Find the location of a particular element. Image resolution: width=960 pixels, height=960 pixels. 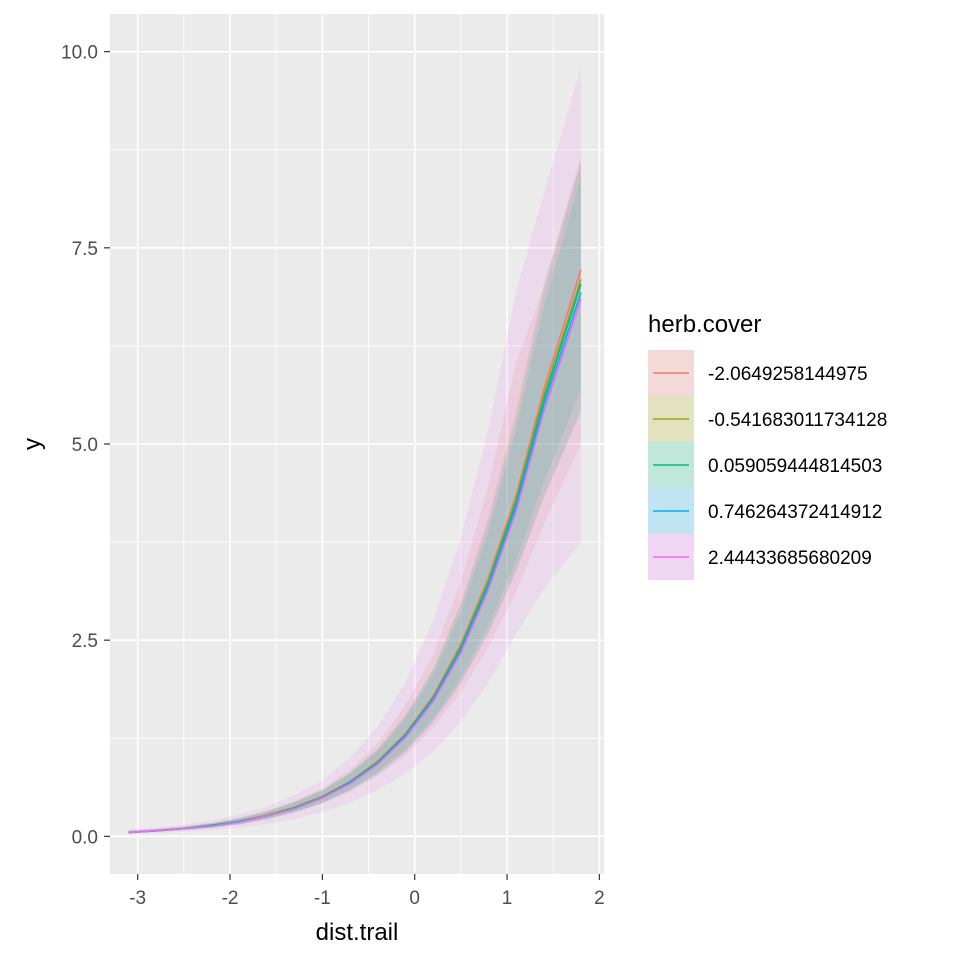

x-axis-title: dist.trail is located at coordinates (357, 932).